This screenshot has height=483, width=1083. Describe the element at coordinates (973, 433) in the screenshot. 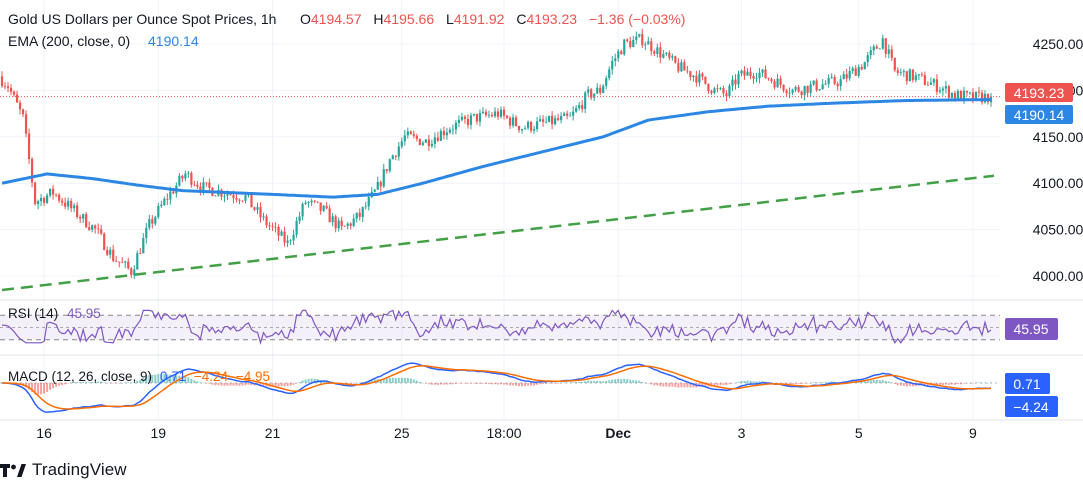

I see `time-tick-label: 9` at that location.